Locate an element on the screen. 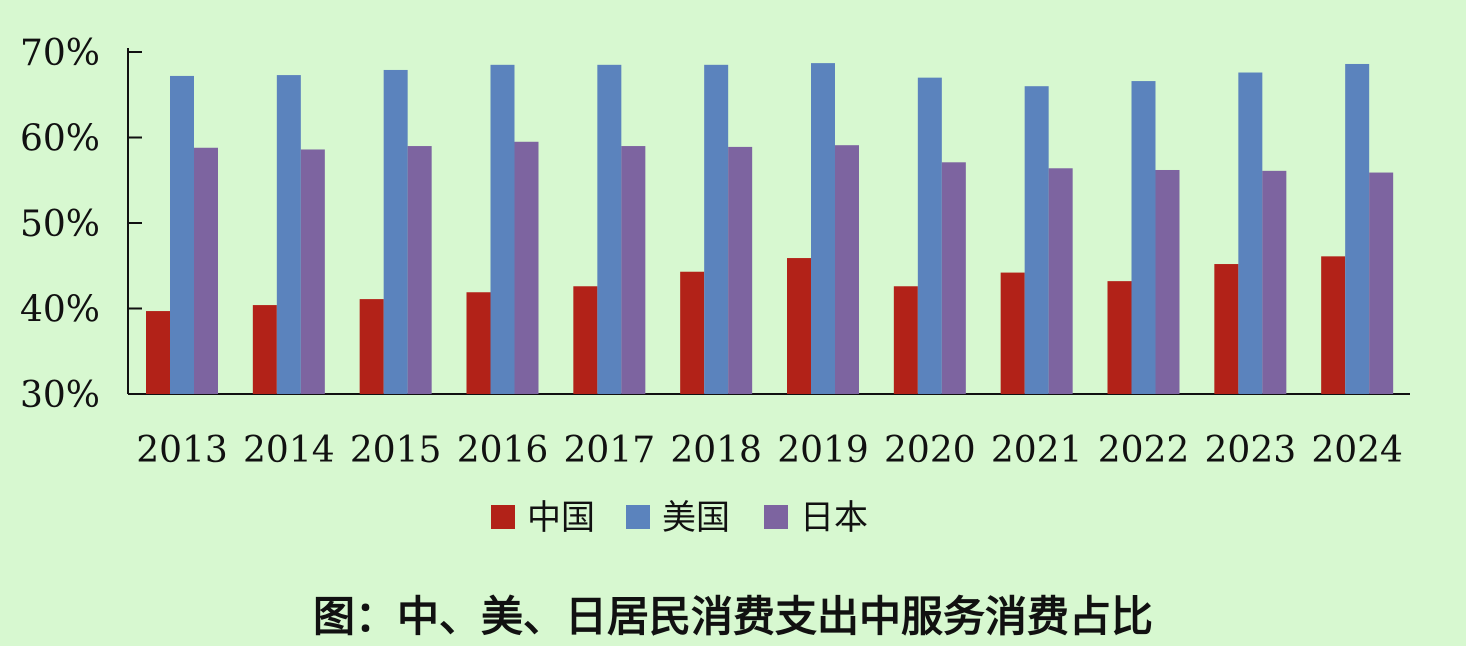 The height and width of the screenshot is (646, 1466). y-tick-label: 70% is located at coordinates (60, 53).